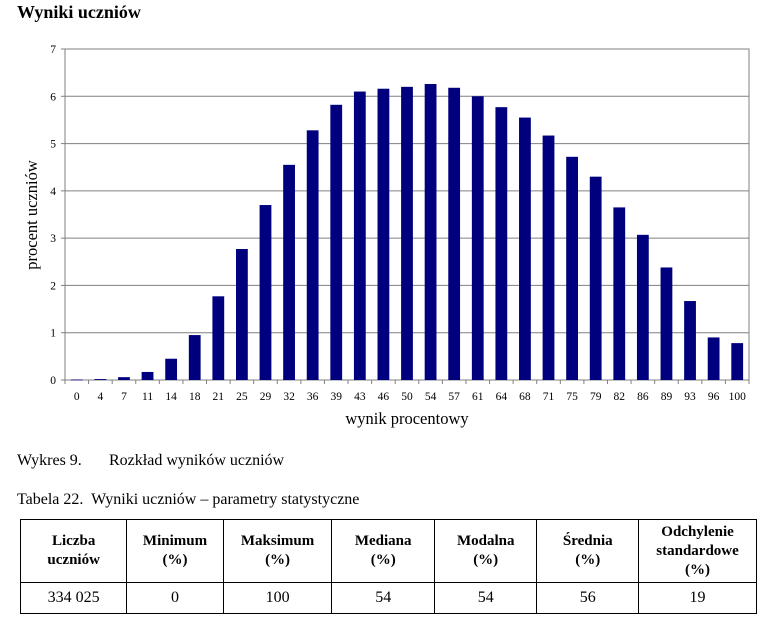 Image resolution: width=781 pixels, height=622 pixels. Describe the element at coordinates (549, 397) in the screenshot. I see `x-tick-label: 71` at that location.